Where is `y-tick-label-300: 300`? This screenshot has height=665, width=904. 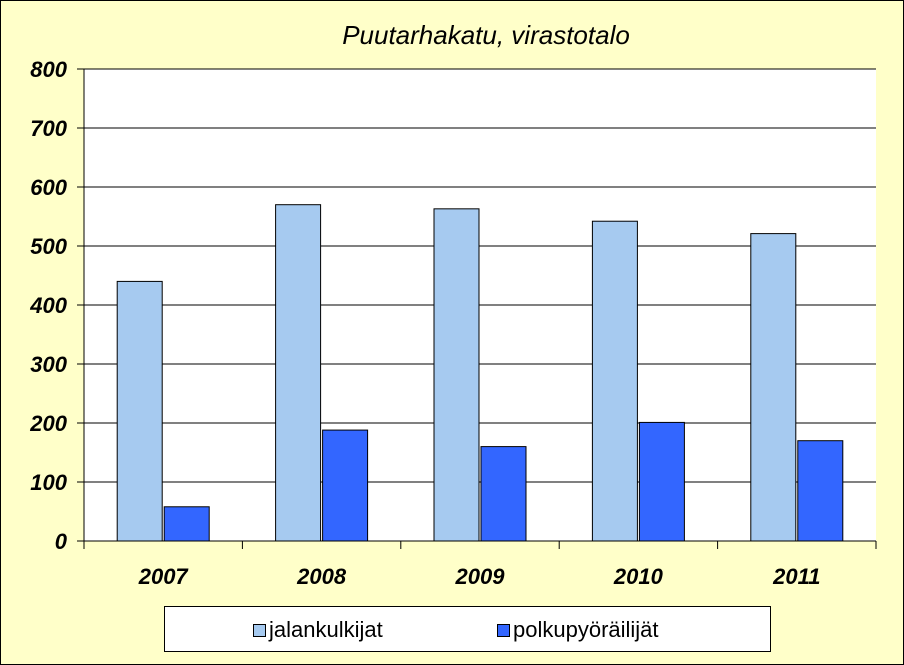 y-tick-label-300: 300 is located at coordinates (48, 364).